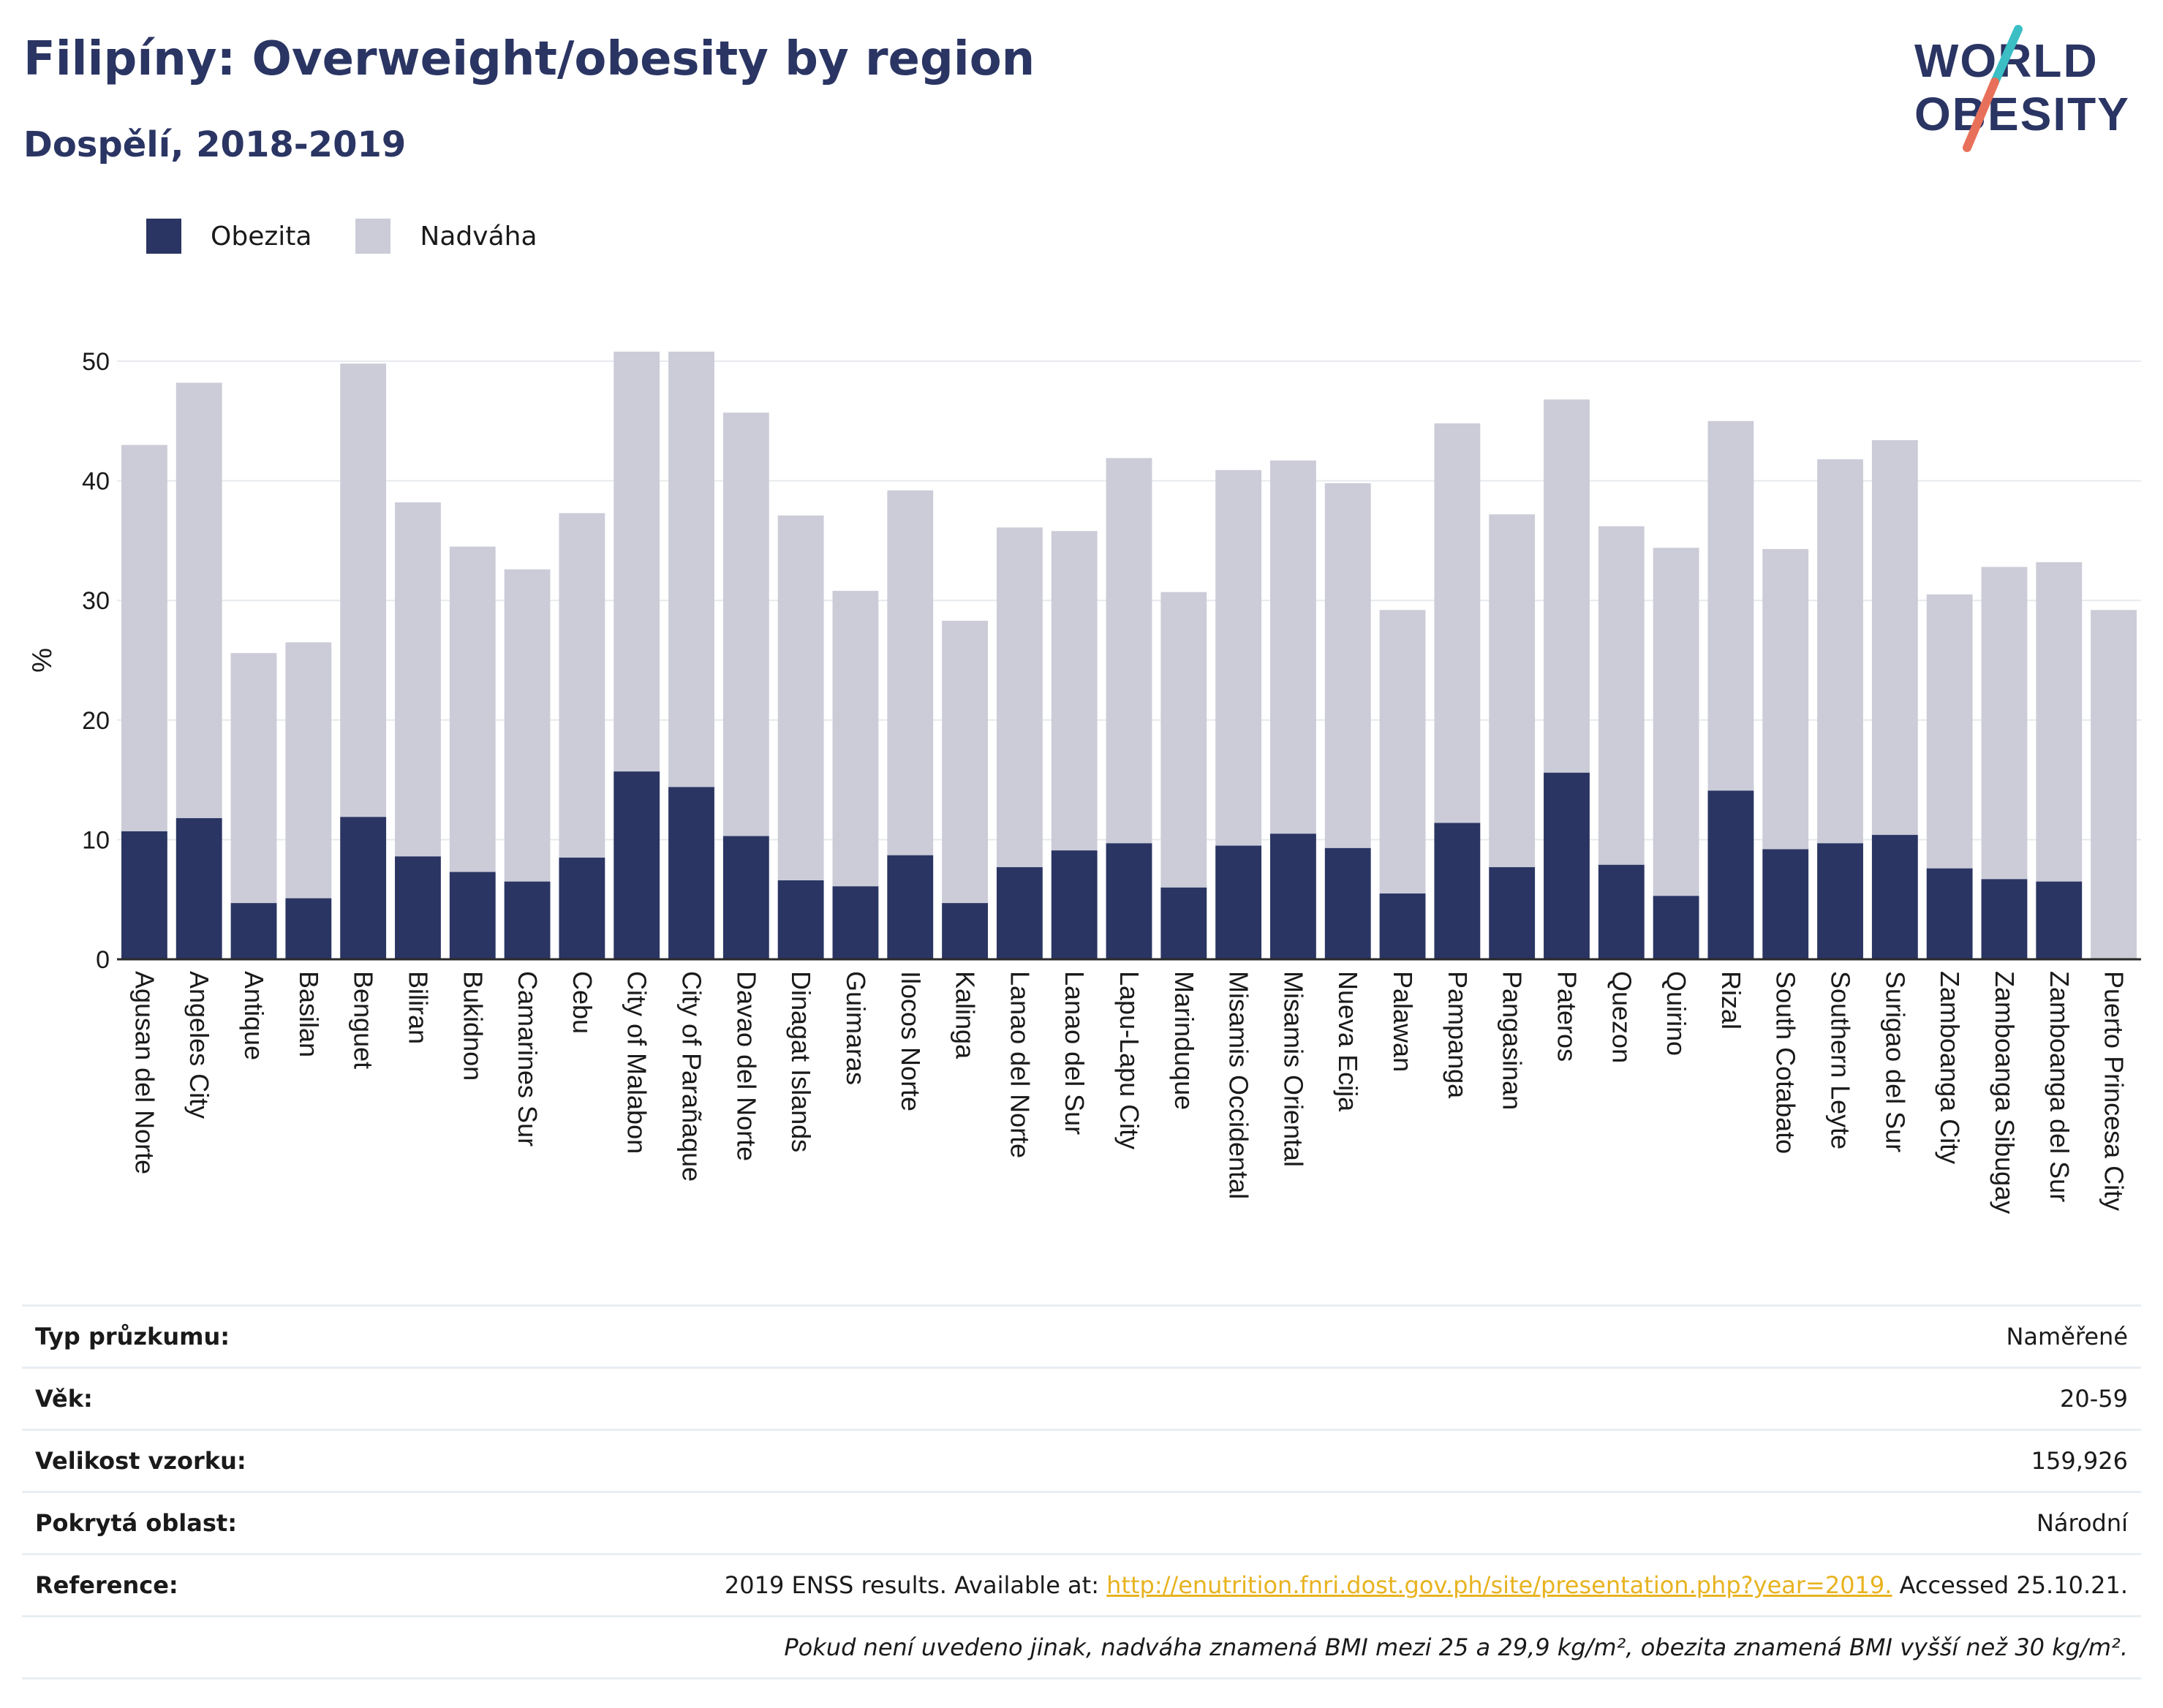 The height and width of the screenshot is (1708, 2163). Describe the element at coordinates (64, 1399) in the screenshot. I see `info-label: Věk:` at that location.